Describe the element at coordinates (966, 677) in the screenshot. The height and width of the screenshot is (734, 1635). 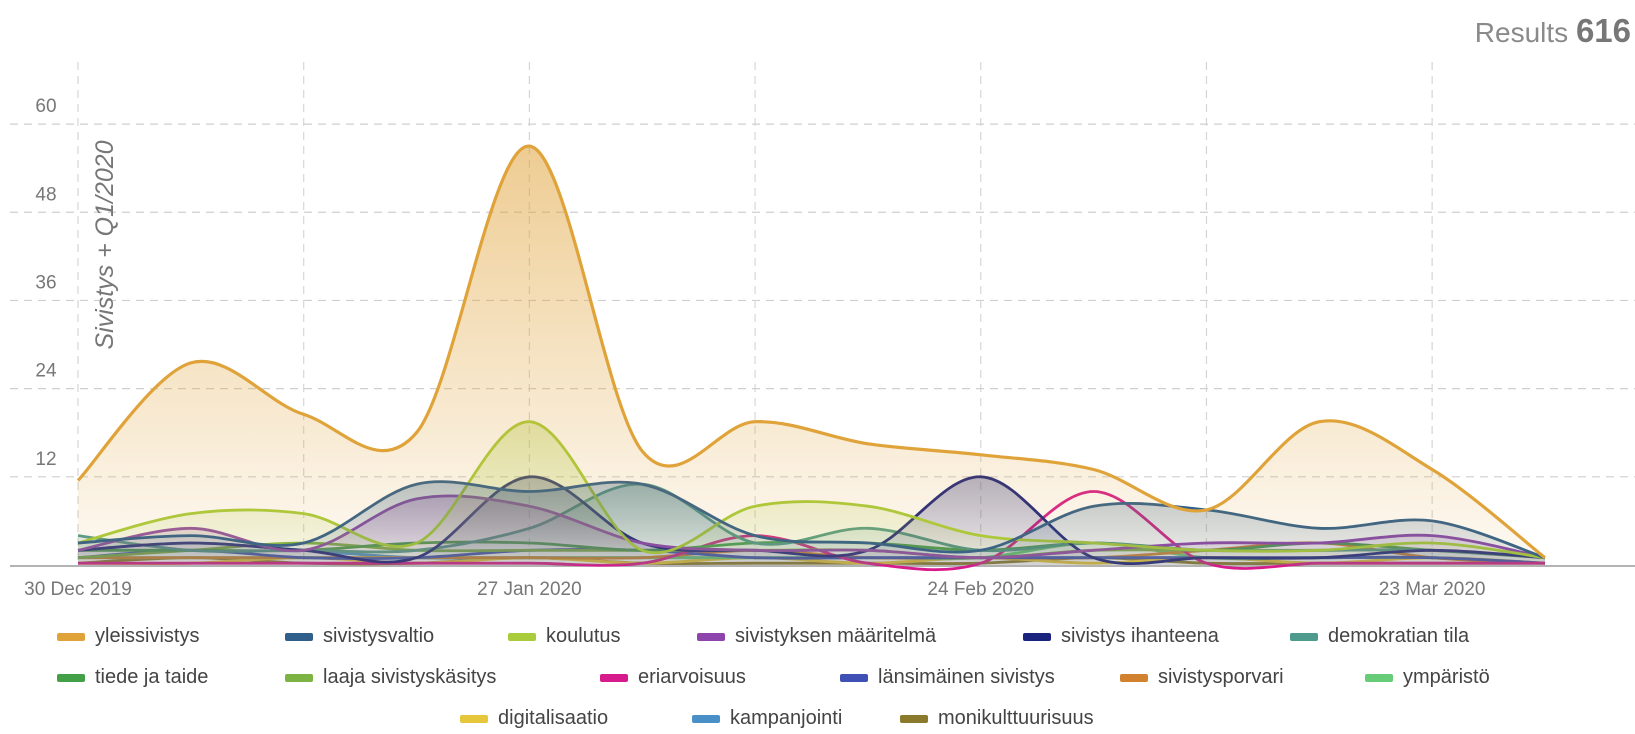
I see `legend-label: länsimäinen sivistys` at that location.